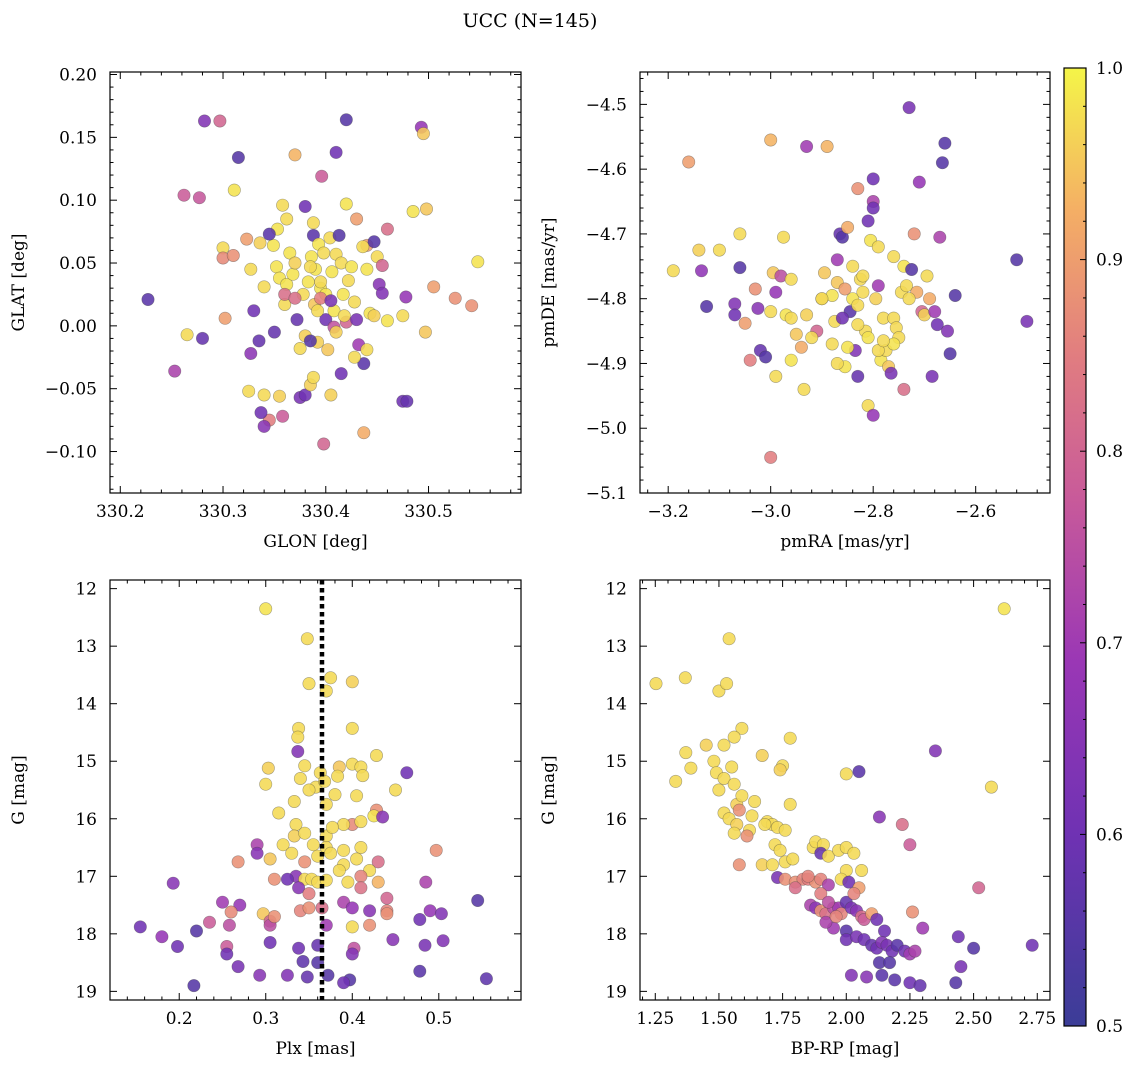  I want to click on x-tick-label: 0.2, so click(179, 1019).